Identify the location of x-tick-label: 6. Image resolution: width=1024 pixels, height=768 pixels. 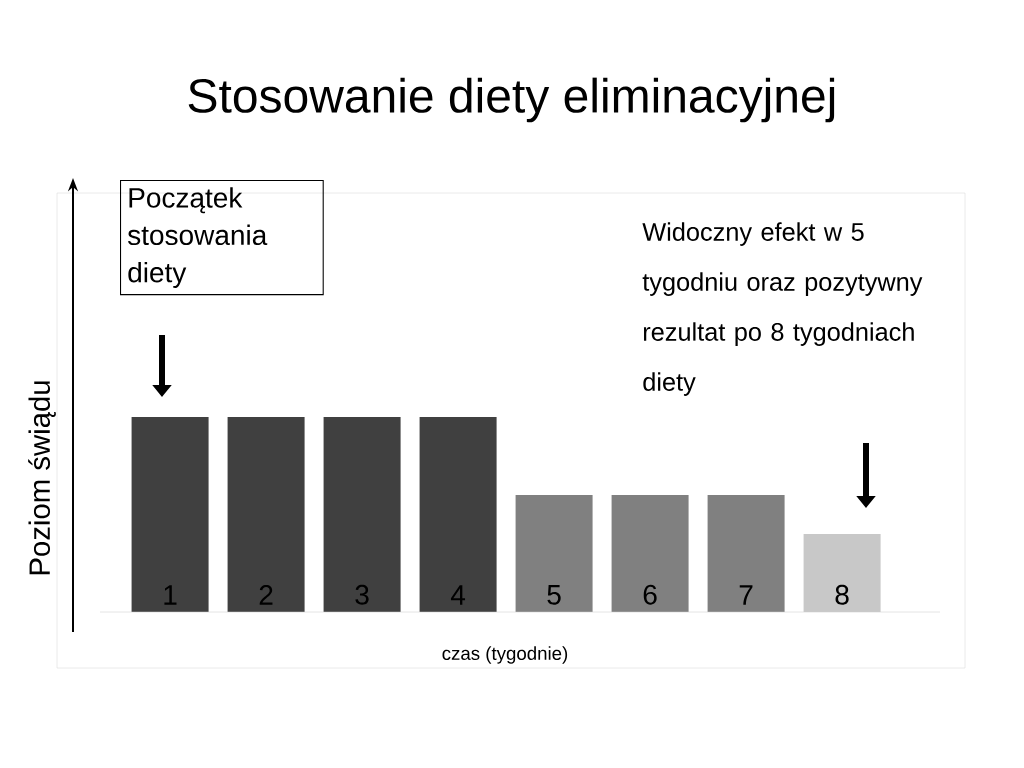
(650, 594).